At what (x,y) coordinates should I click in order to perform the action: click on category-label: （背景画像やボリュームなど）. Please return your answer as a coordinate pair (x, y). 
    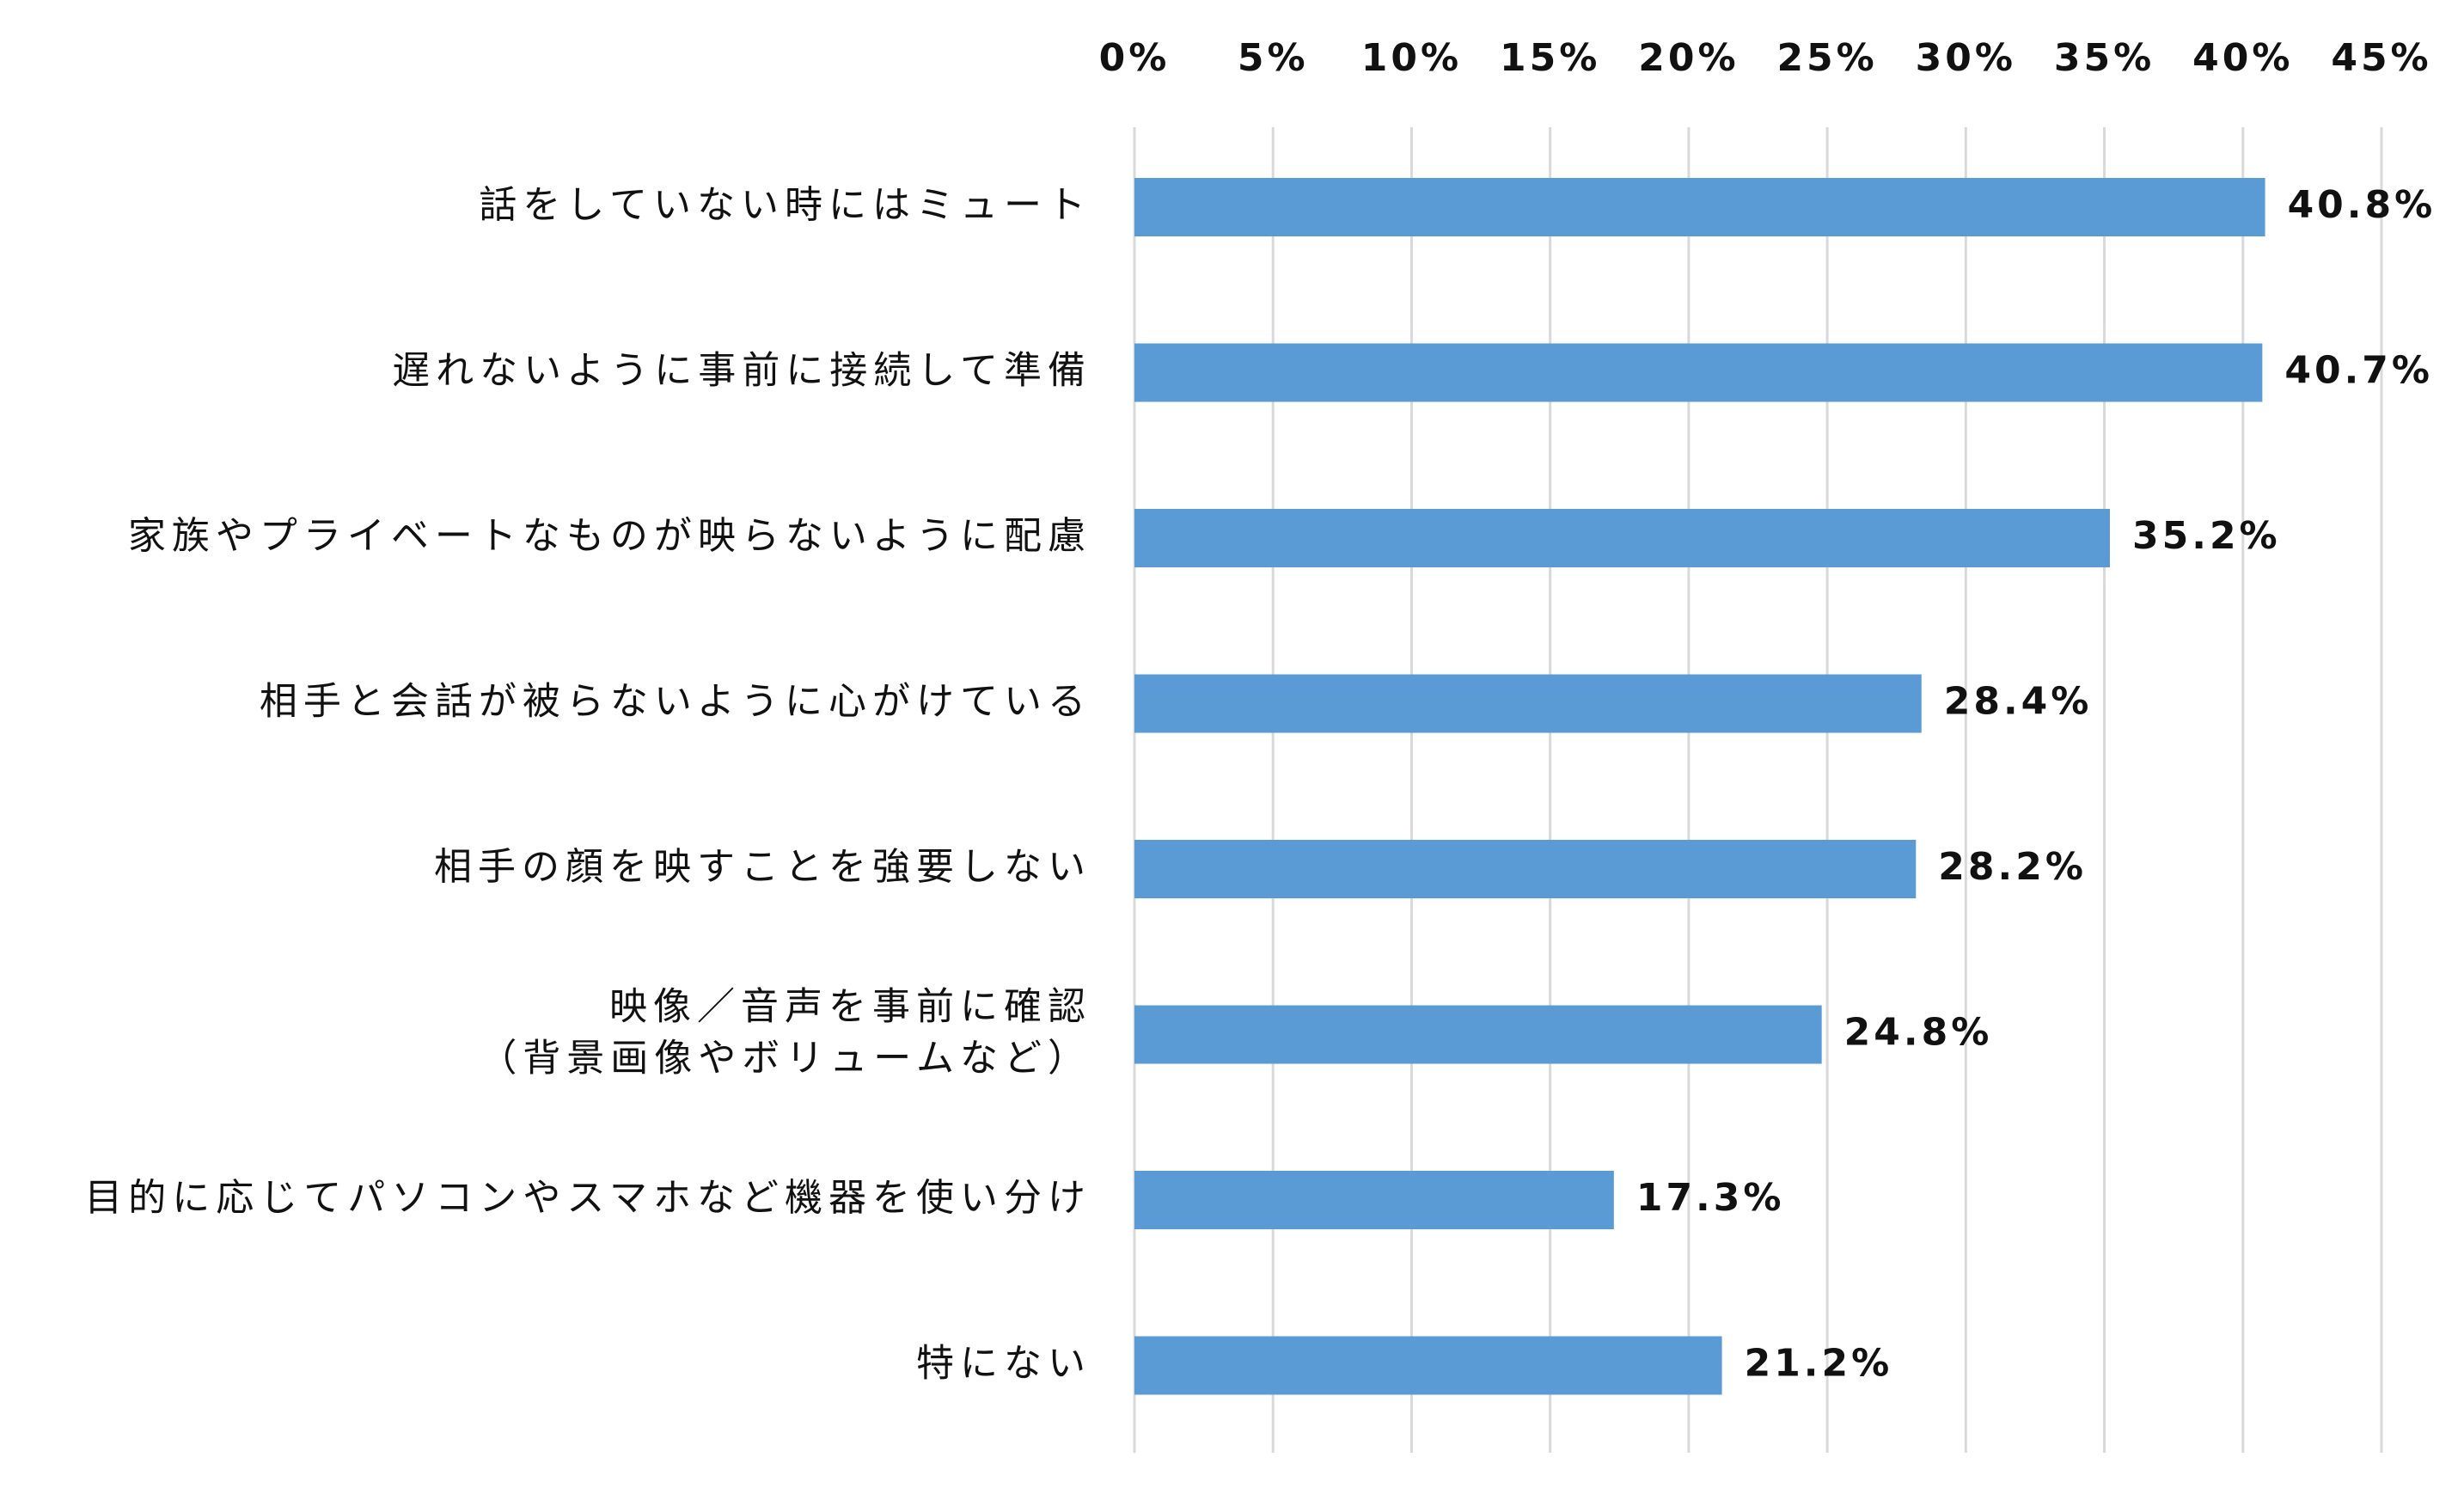
    Looking at the image, I should click on (785, 1059).